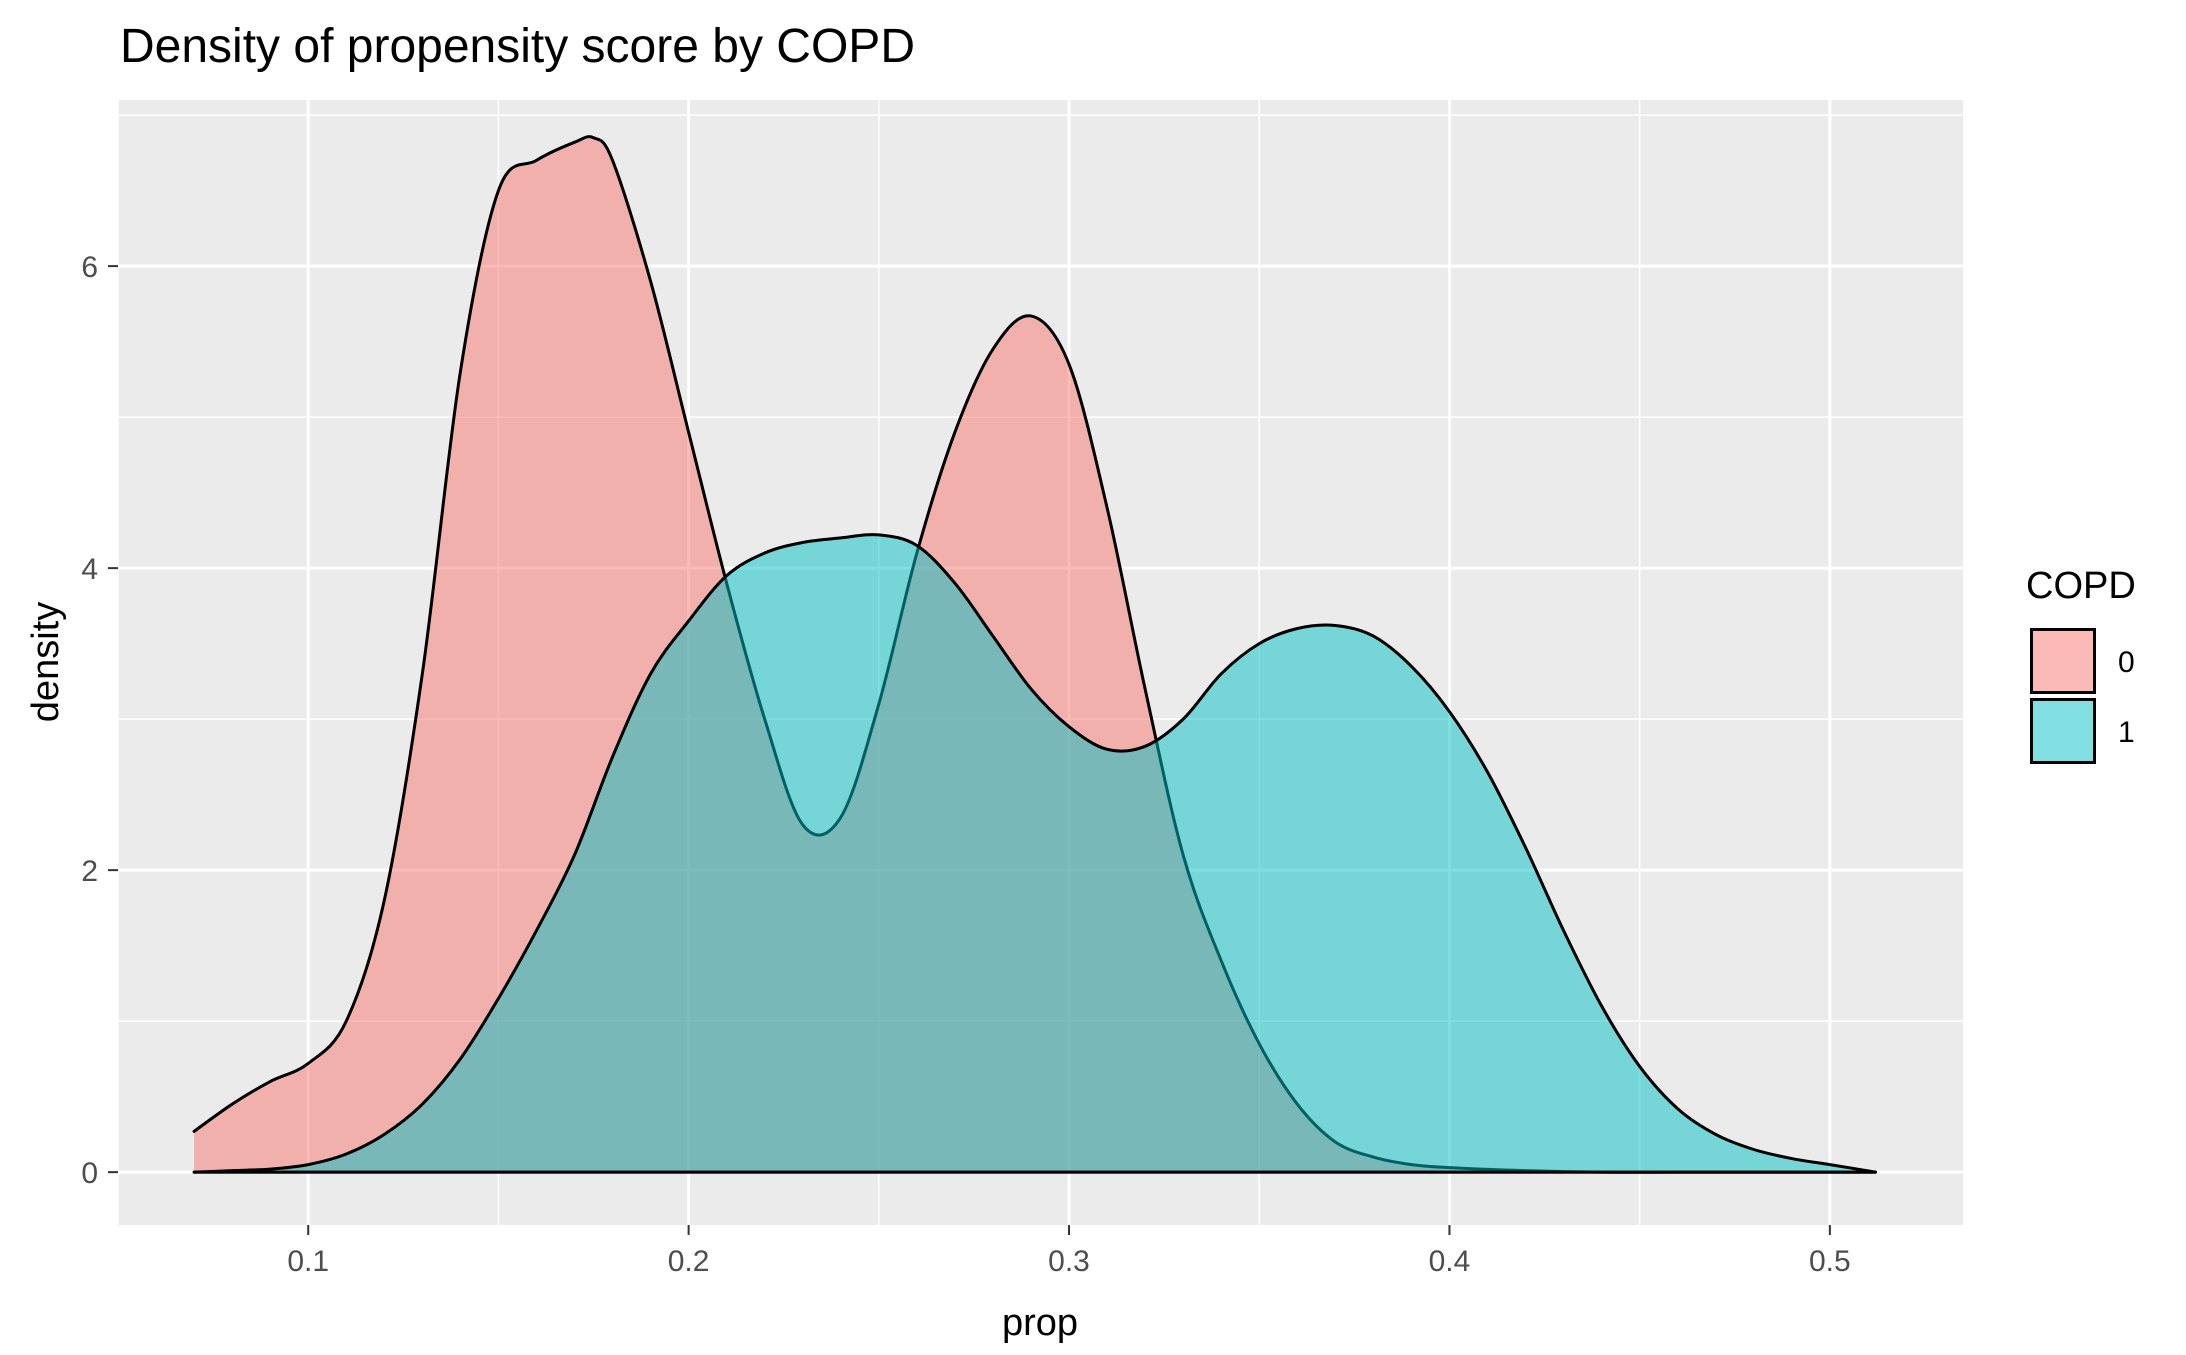  Describe the element at coordinates (1069, 1261) in the screenshot. I see `x-tick-label: 0.3` at that location.